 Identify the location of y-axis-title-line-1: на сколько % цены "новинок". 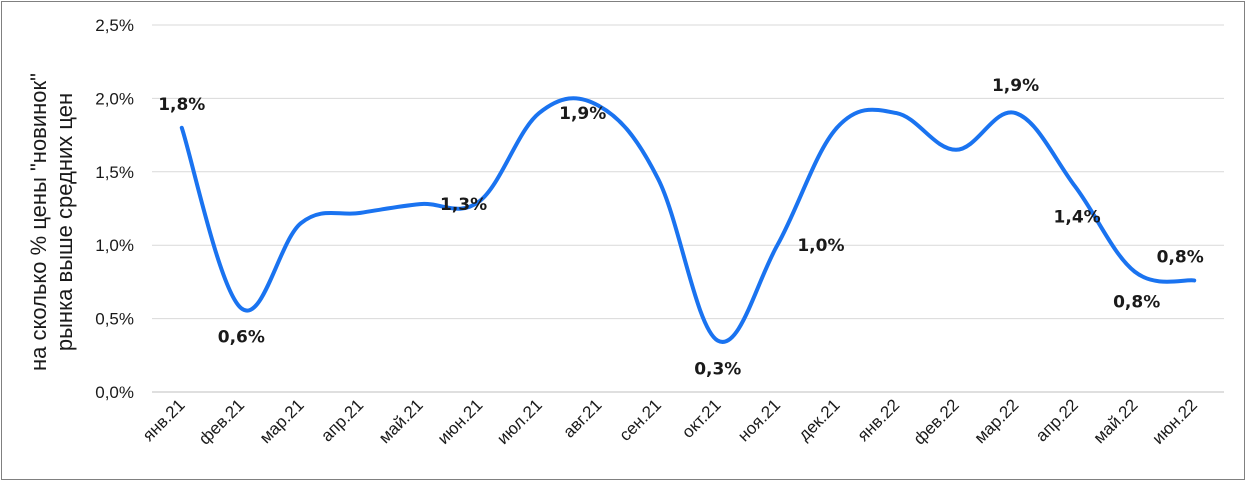
(38, 222).